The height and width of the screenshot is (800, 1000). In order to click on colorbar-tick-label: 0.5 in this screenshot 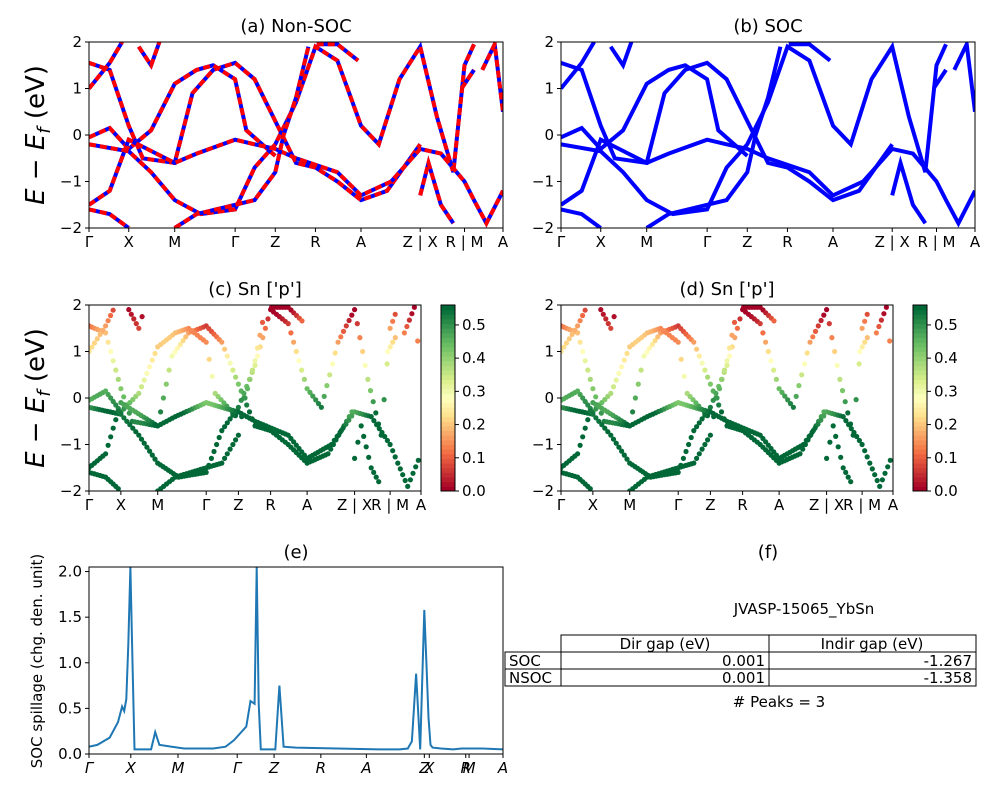, I will do `click(946, 325)`.